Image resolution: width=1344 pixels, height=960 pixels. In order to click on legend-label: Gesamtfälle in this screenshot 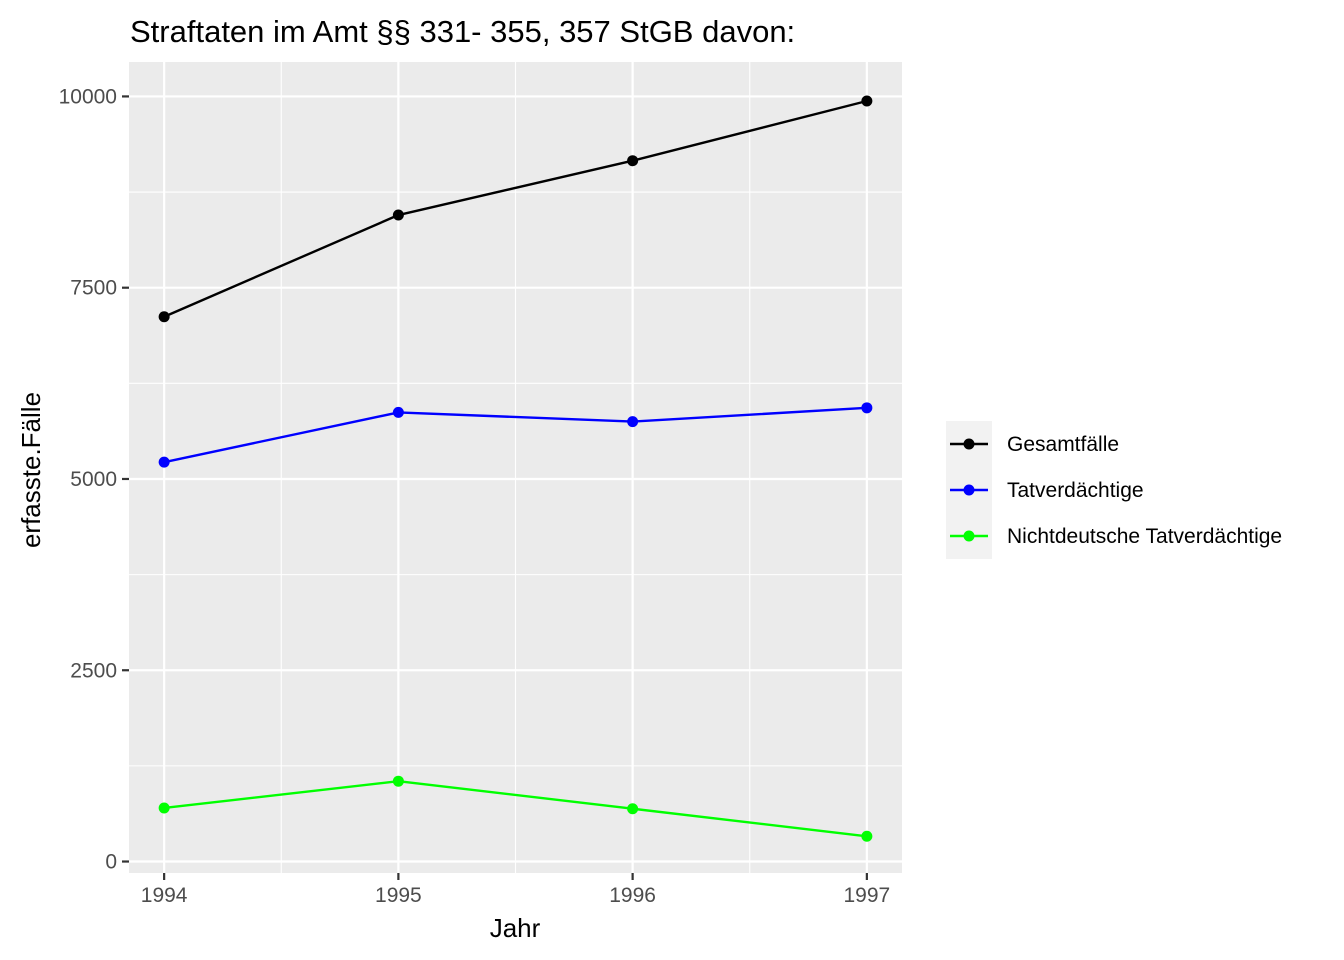, I will do `click(1063, 444)`.